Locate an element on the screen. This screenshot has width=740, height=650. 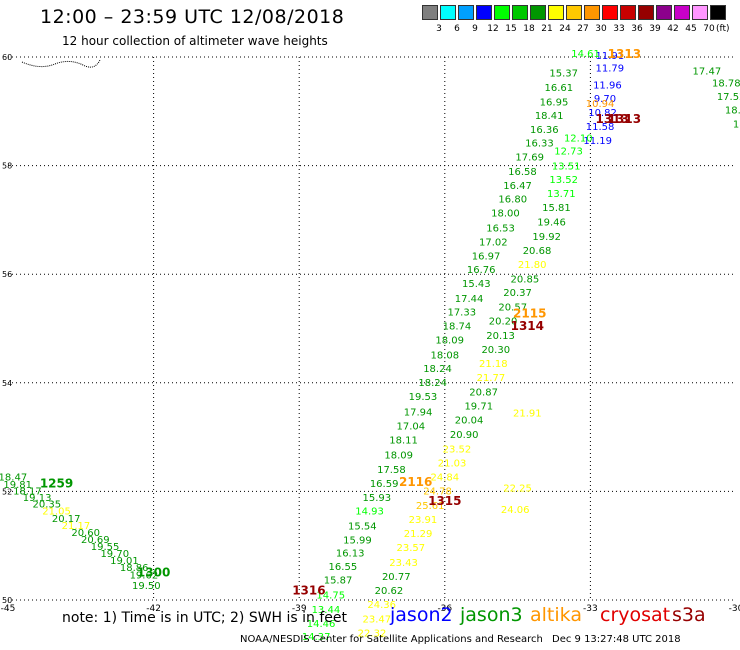
x-tick-label: -36 is located at coordinates (444, 609).